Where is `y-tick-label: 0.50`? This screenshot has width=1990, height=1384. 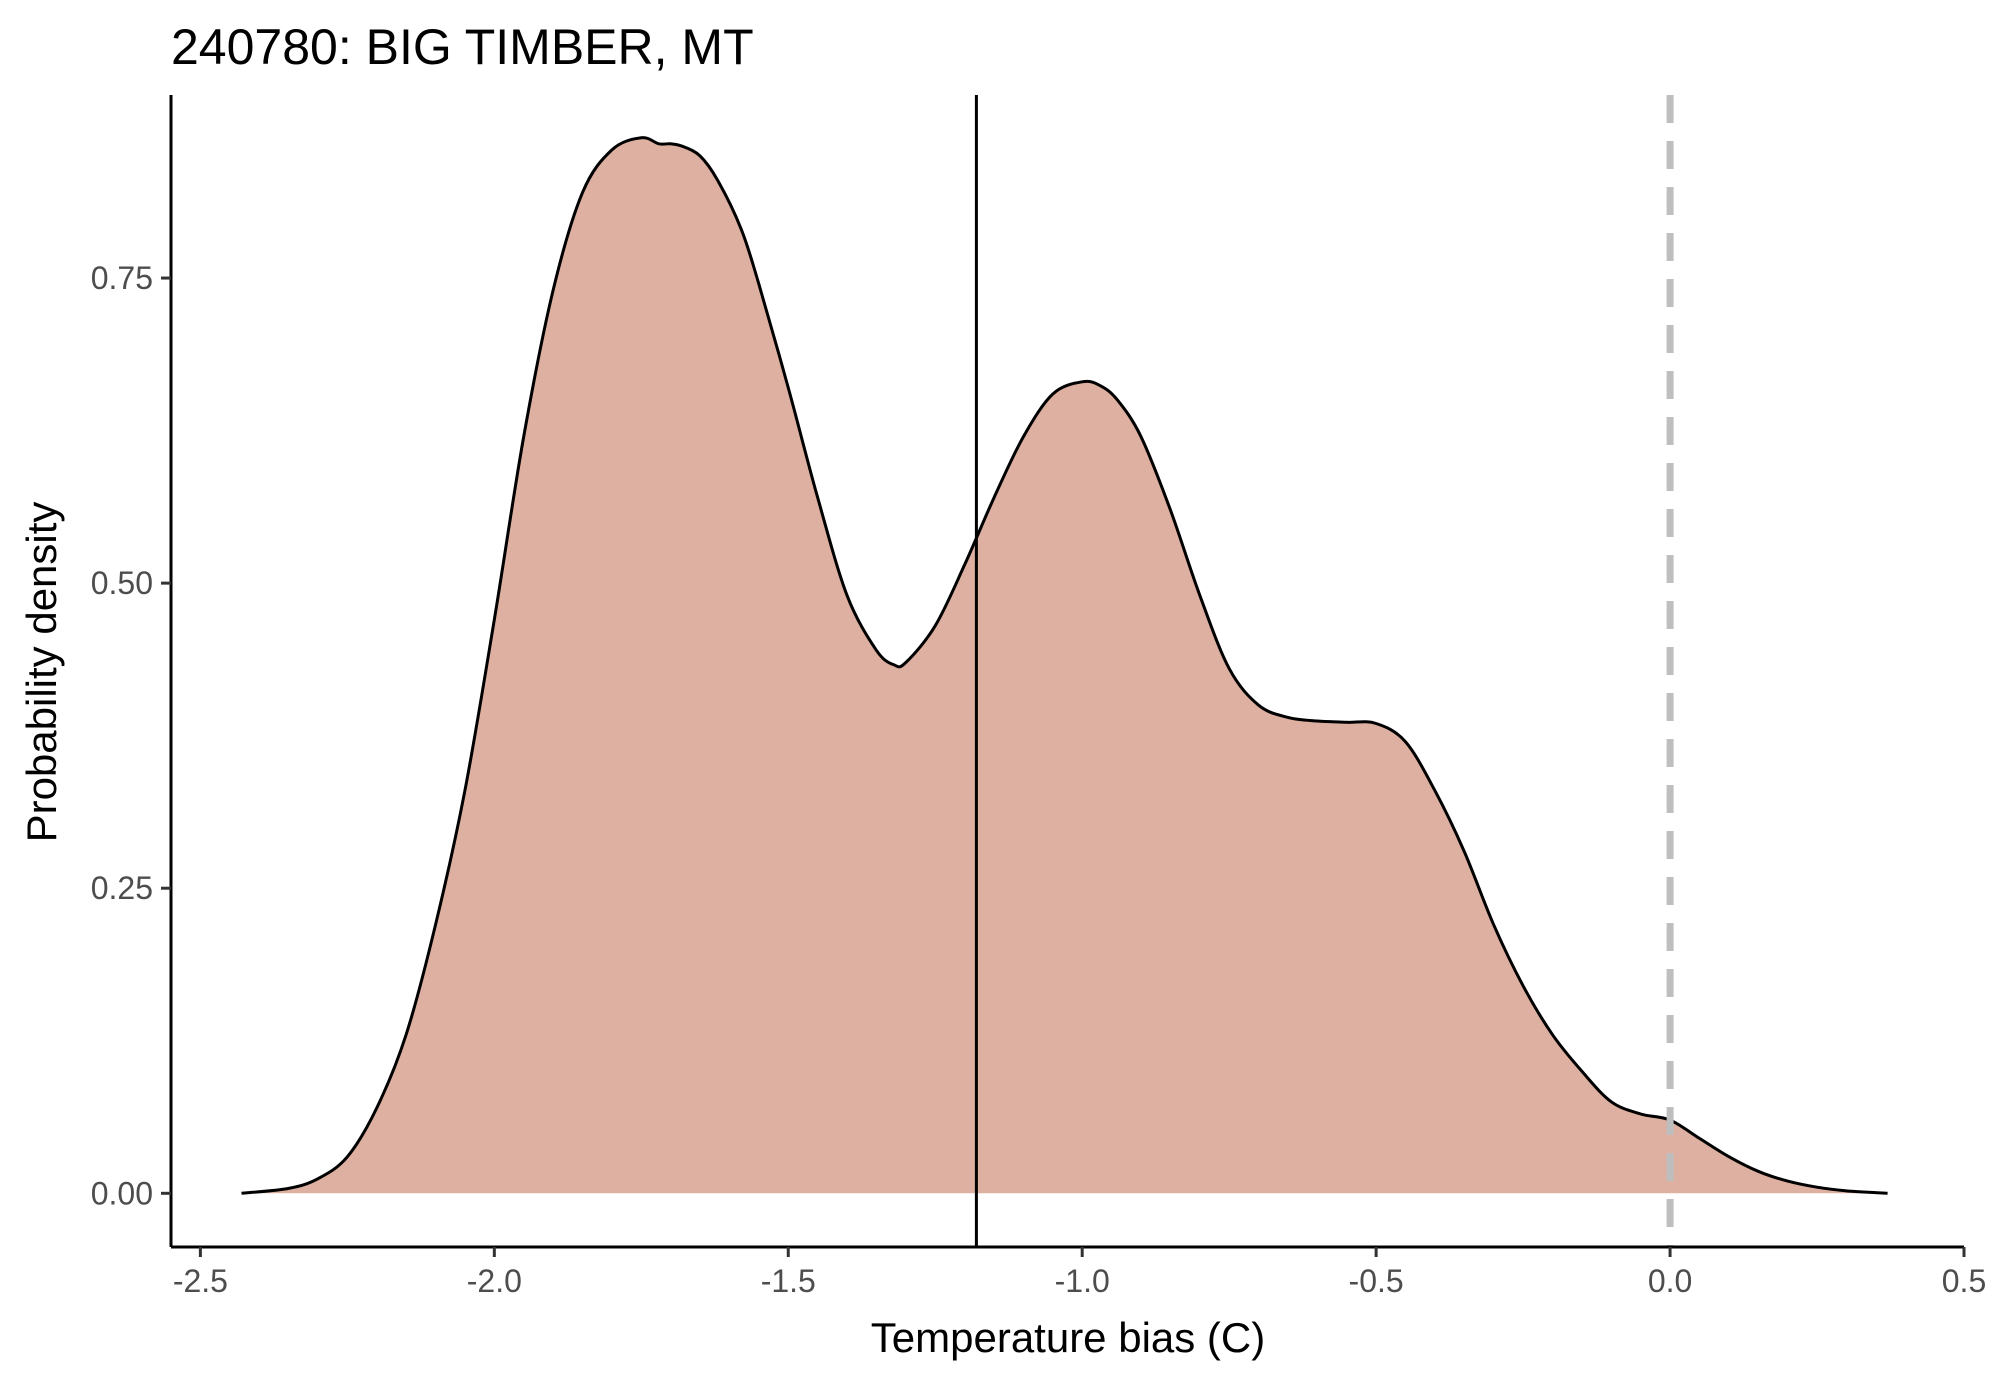 y-tick-label: 0.50 is located at coordinates (122, 583).